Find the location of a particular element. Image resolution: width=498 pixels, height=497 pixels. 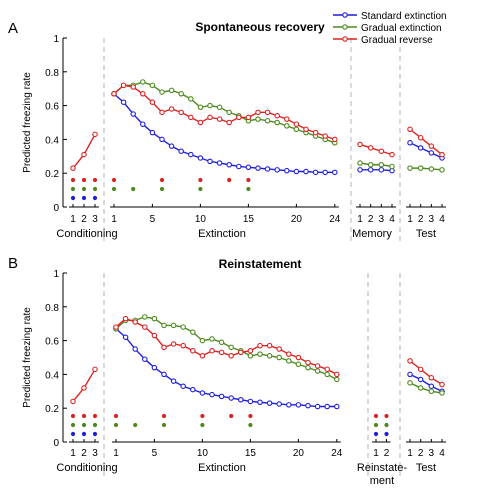

phase-label-line: ment is located at coordinates (382, 481).